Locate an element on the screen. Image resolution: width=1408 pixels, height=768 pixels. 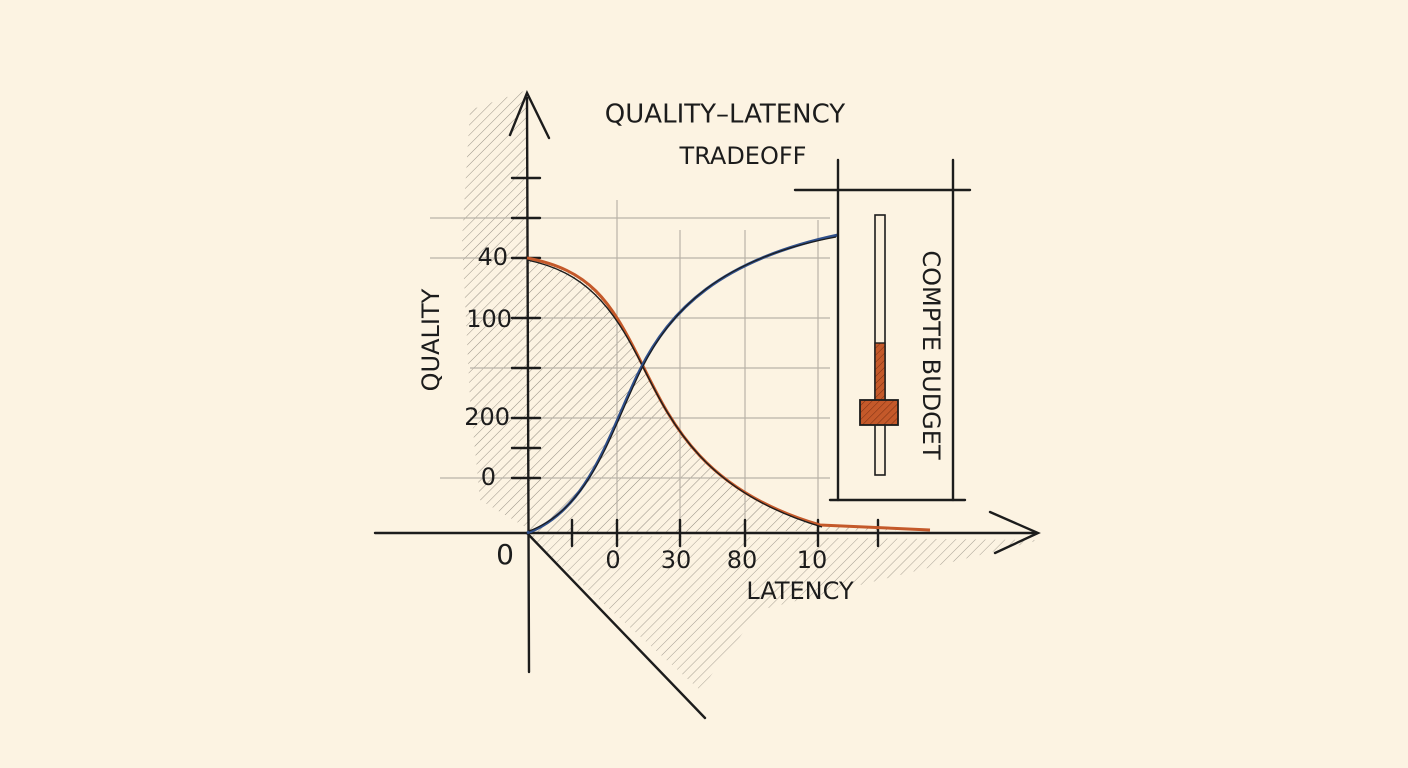
slider-handle is located at coordinates (879, 412).